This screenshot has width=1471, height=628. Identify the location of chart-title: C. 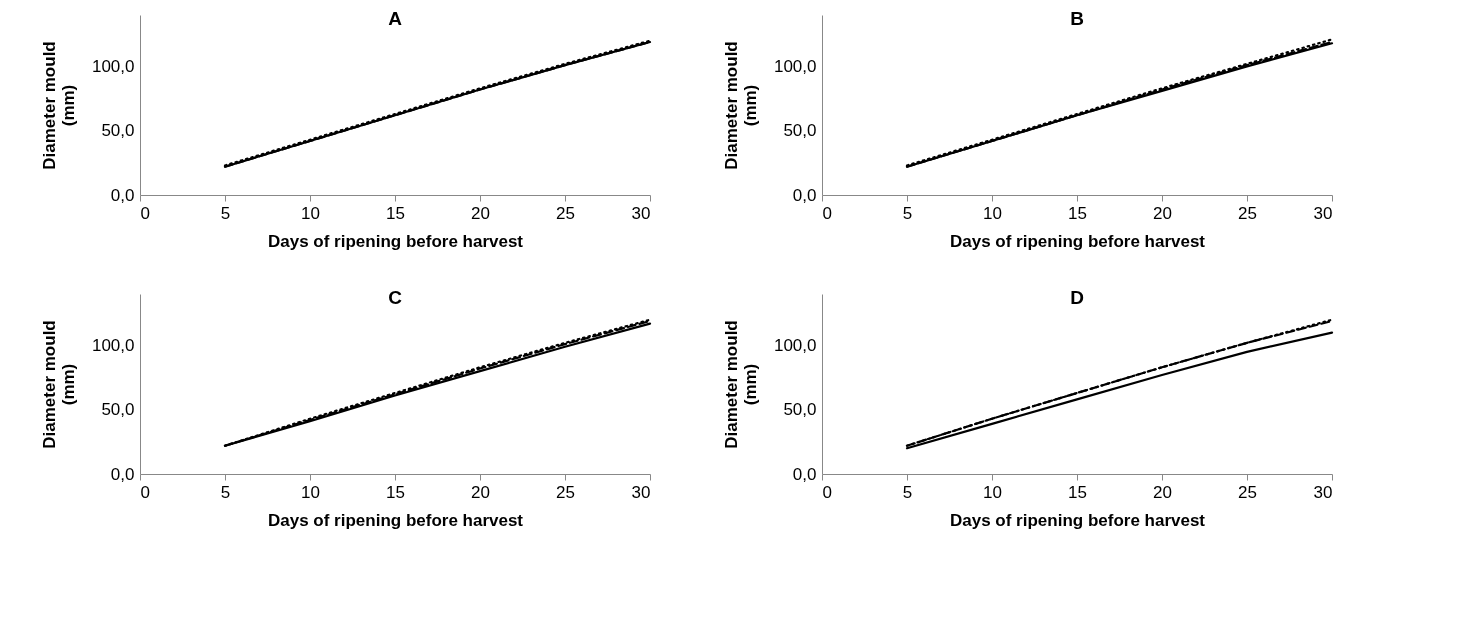
(395, 297).